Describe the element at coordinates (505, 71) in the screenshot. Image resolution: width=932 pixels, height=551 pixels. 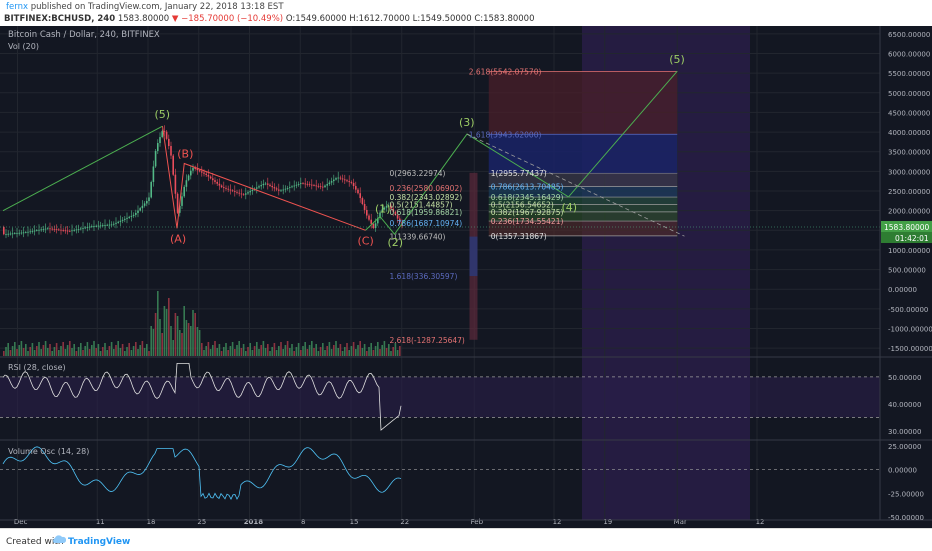
I see `fib-extension-label: 2.618(5542.07570)` at that location.